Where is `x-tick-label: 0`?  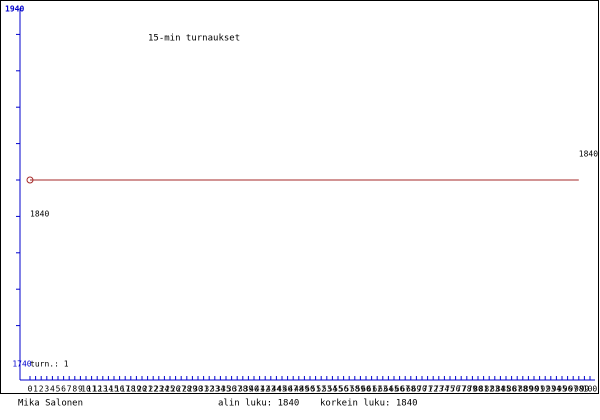 x-tick-label: 0 is located at coordinates (30, 389).